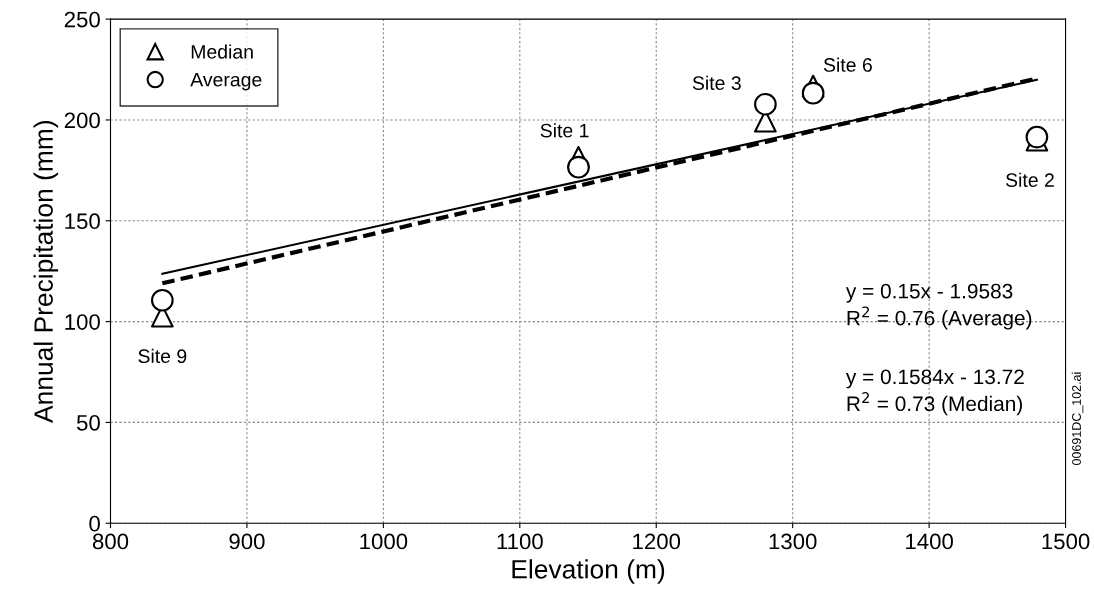 This screenshot has width=1094, height=598. What do you see at coordinates (1077, 419) in the screenshot?
I see `text: 00691DC_102.ai` at bounding box center [1077, 419].